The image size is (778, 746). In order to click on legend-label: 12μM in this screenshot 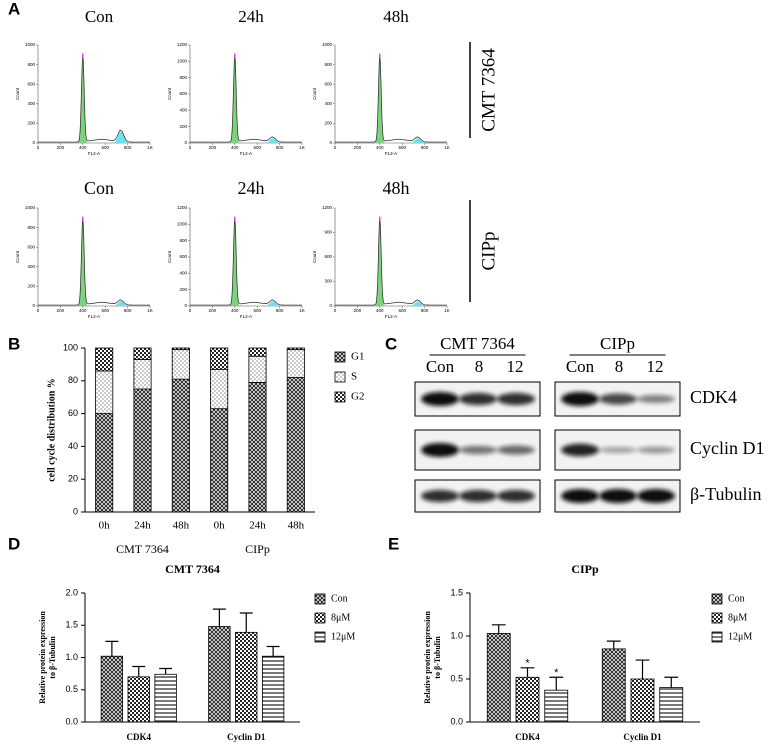, I will do `click(343, 636)`.